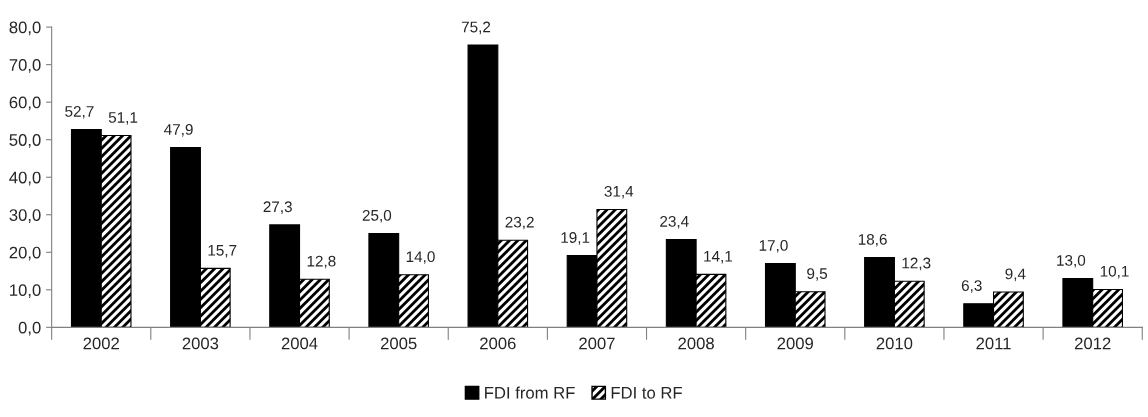 The image size is (1148, 417). What do you see at coordinates (718, 257) in the screenshot?
I see `data-label: 14,1` at bounding box center [718, 257].